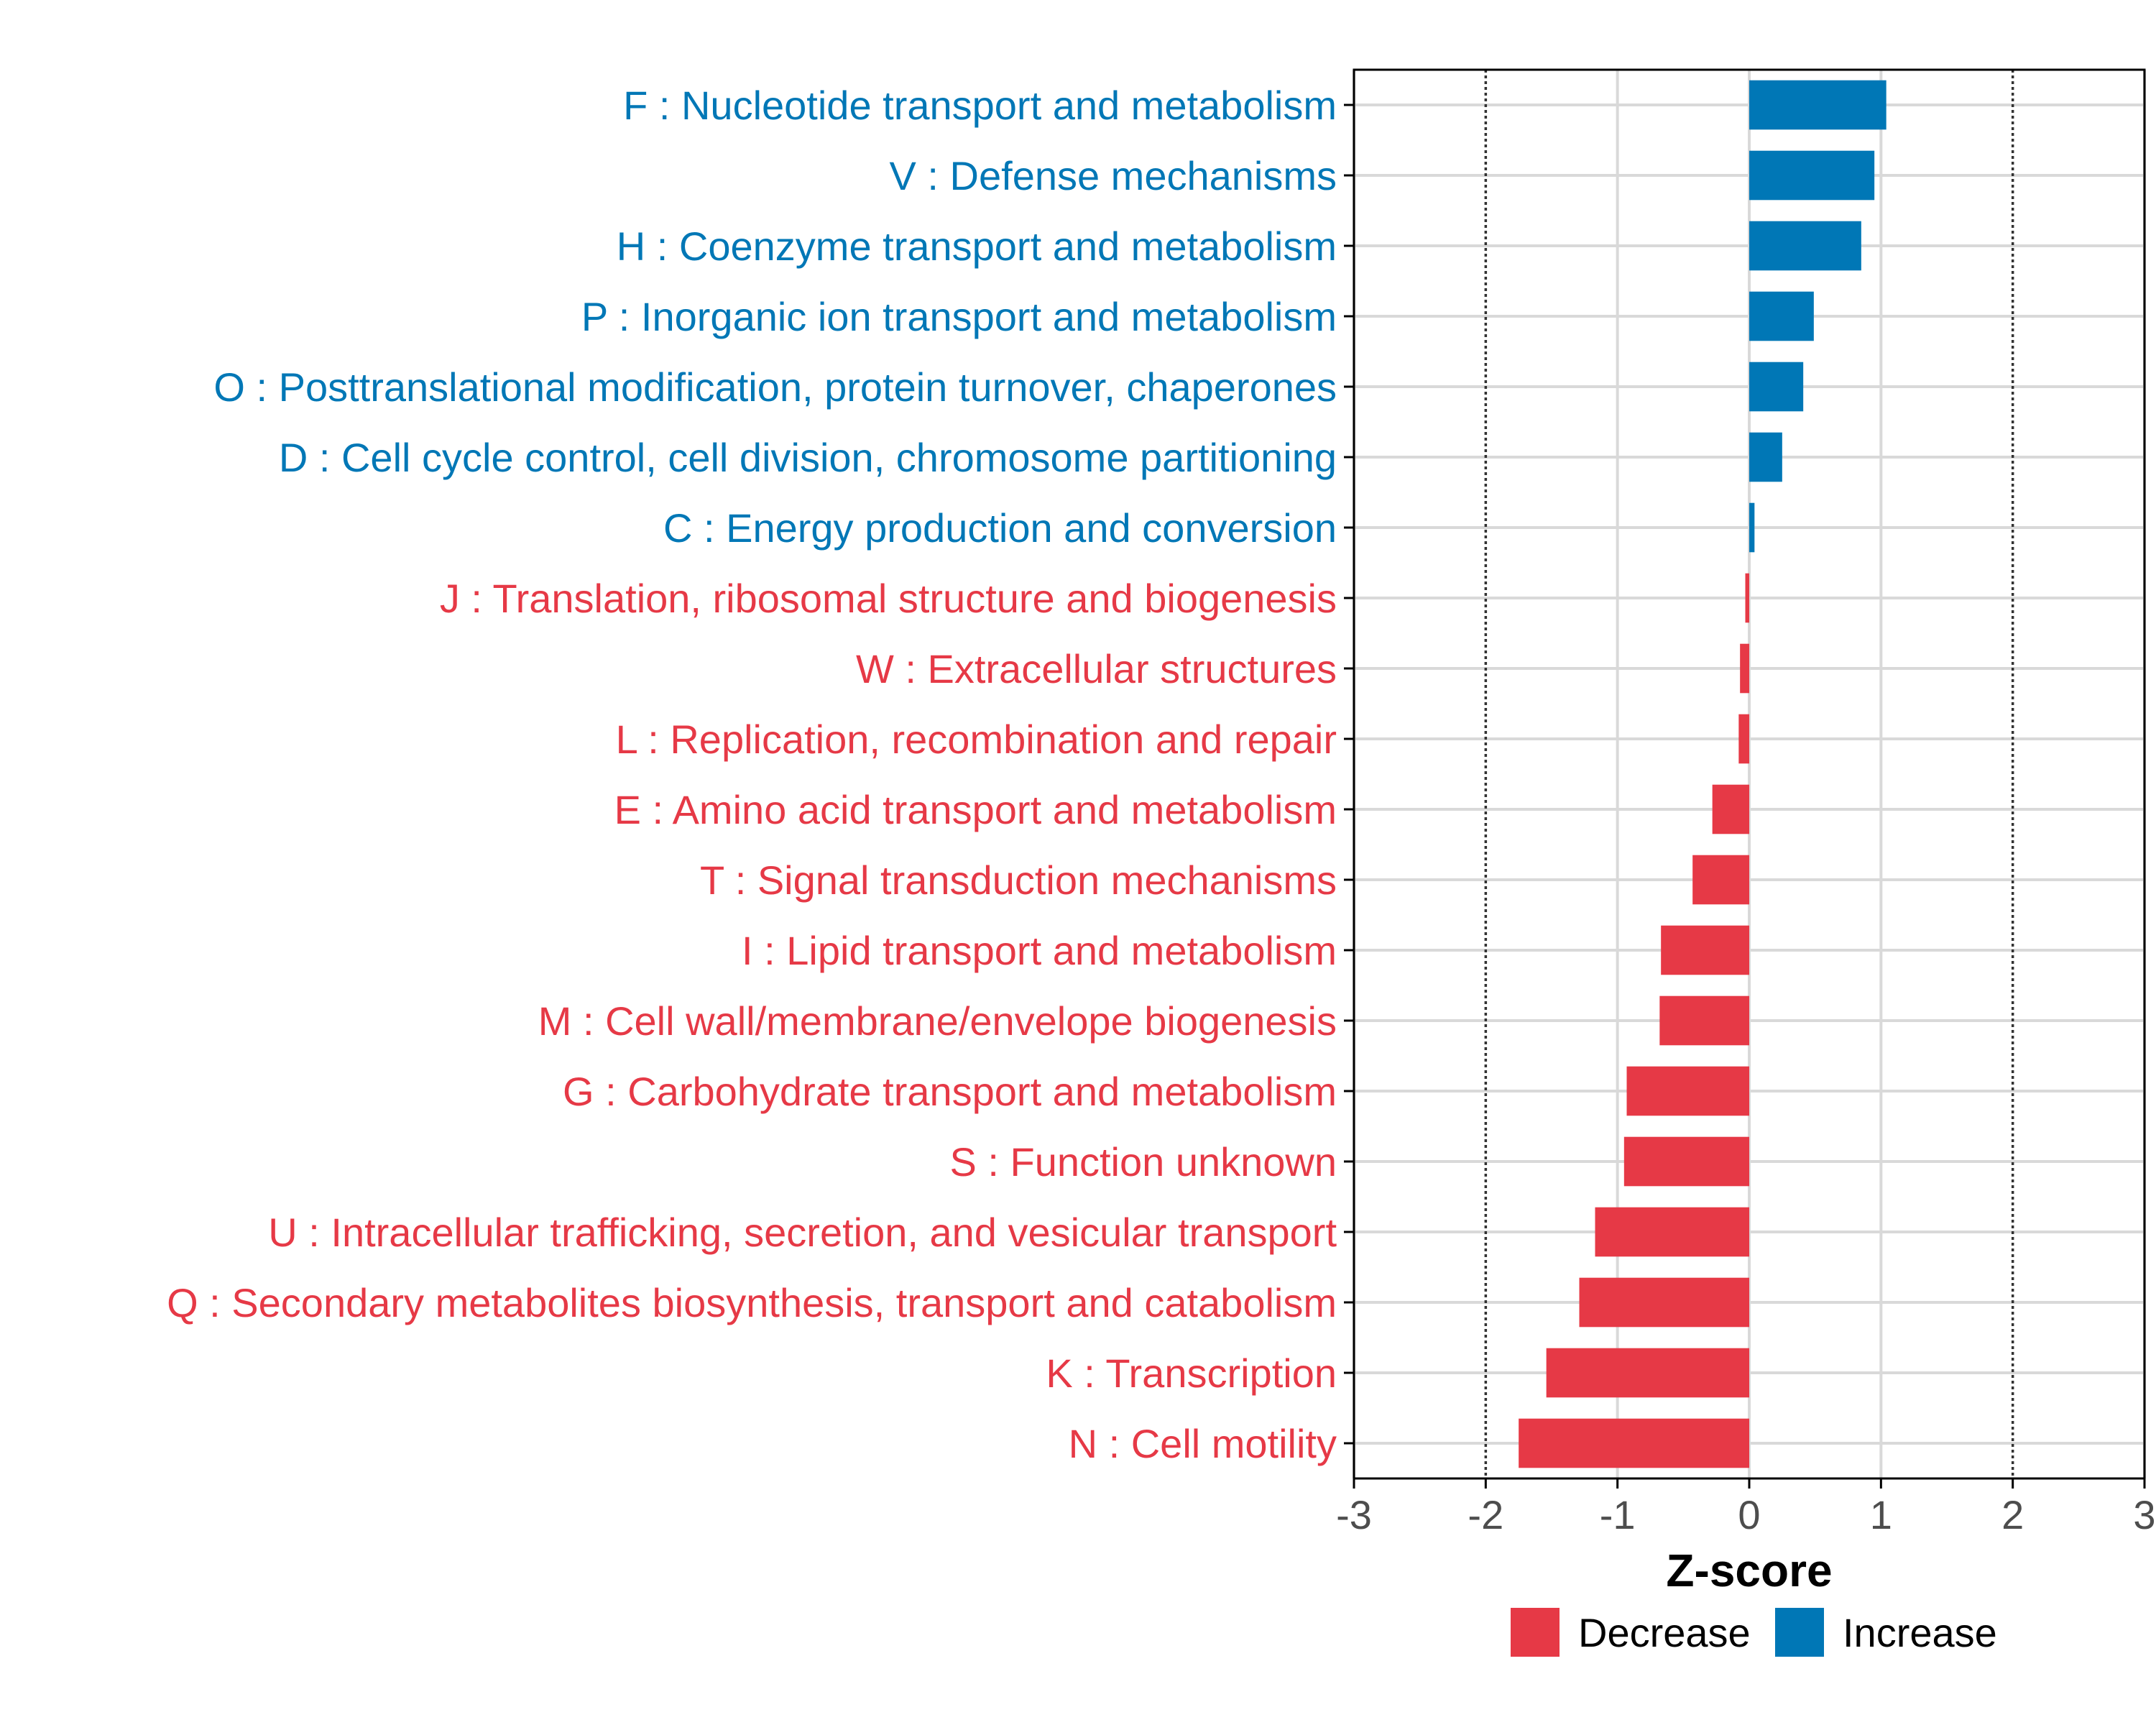 The image size is (2156, 1725). What do you see at coordinates (1747, 598) in the screenshot?
I see `bar-j` at bounding box center [1747, 598].